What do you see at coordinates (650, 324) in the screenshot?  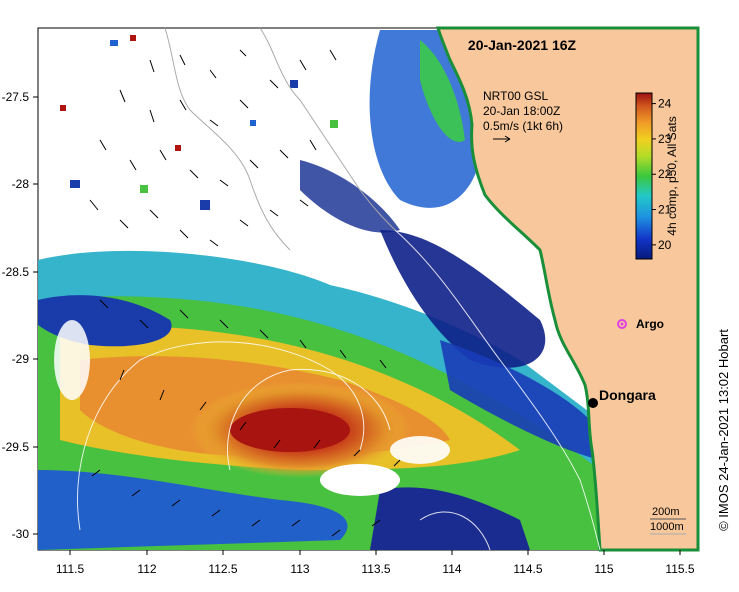 I see `argo-label: Argo` at bounding box center [650, 324].